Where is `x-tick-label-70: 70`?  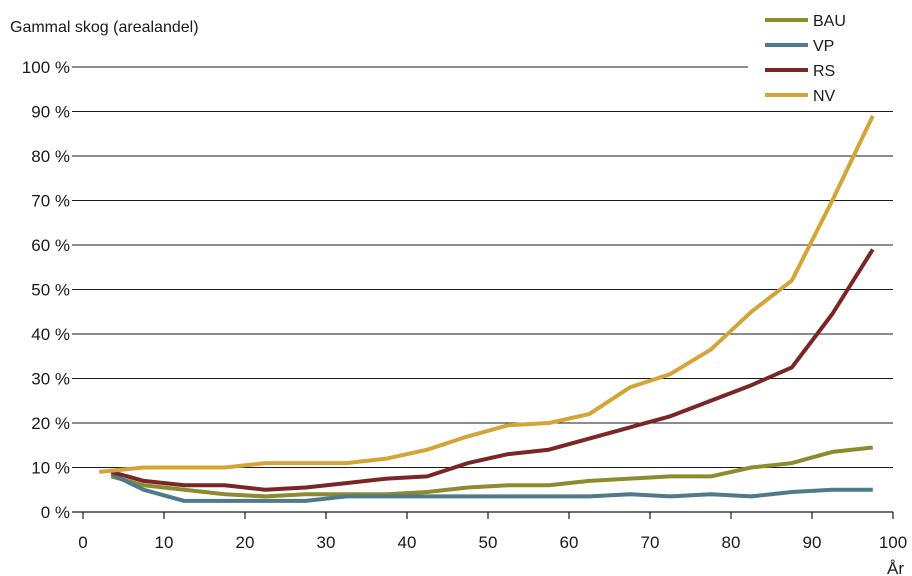
x-tick-label-70: 70 is located at coordinates (650, 542).